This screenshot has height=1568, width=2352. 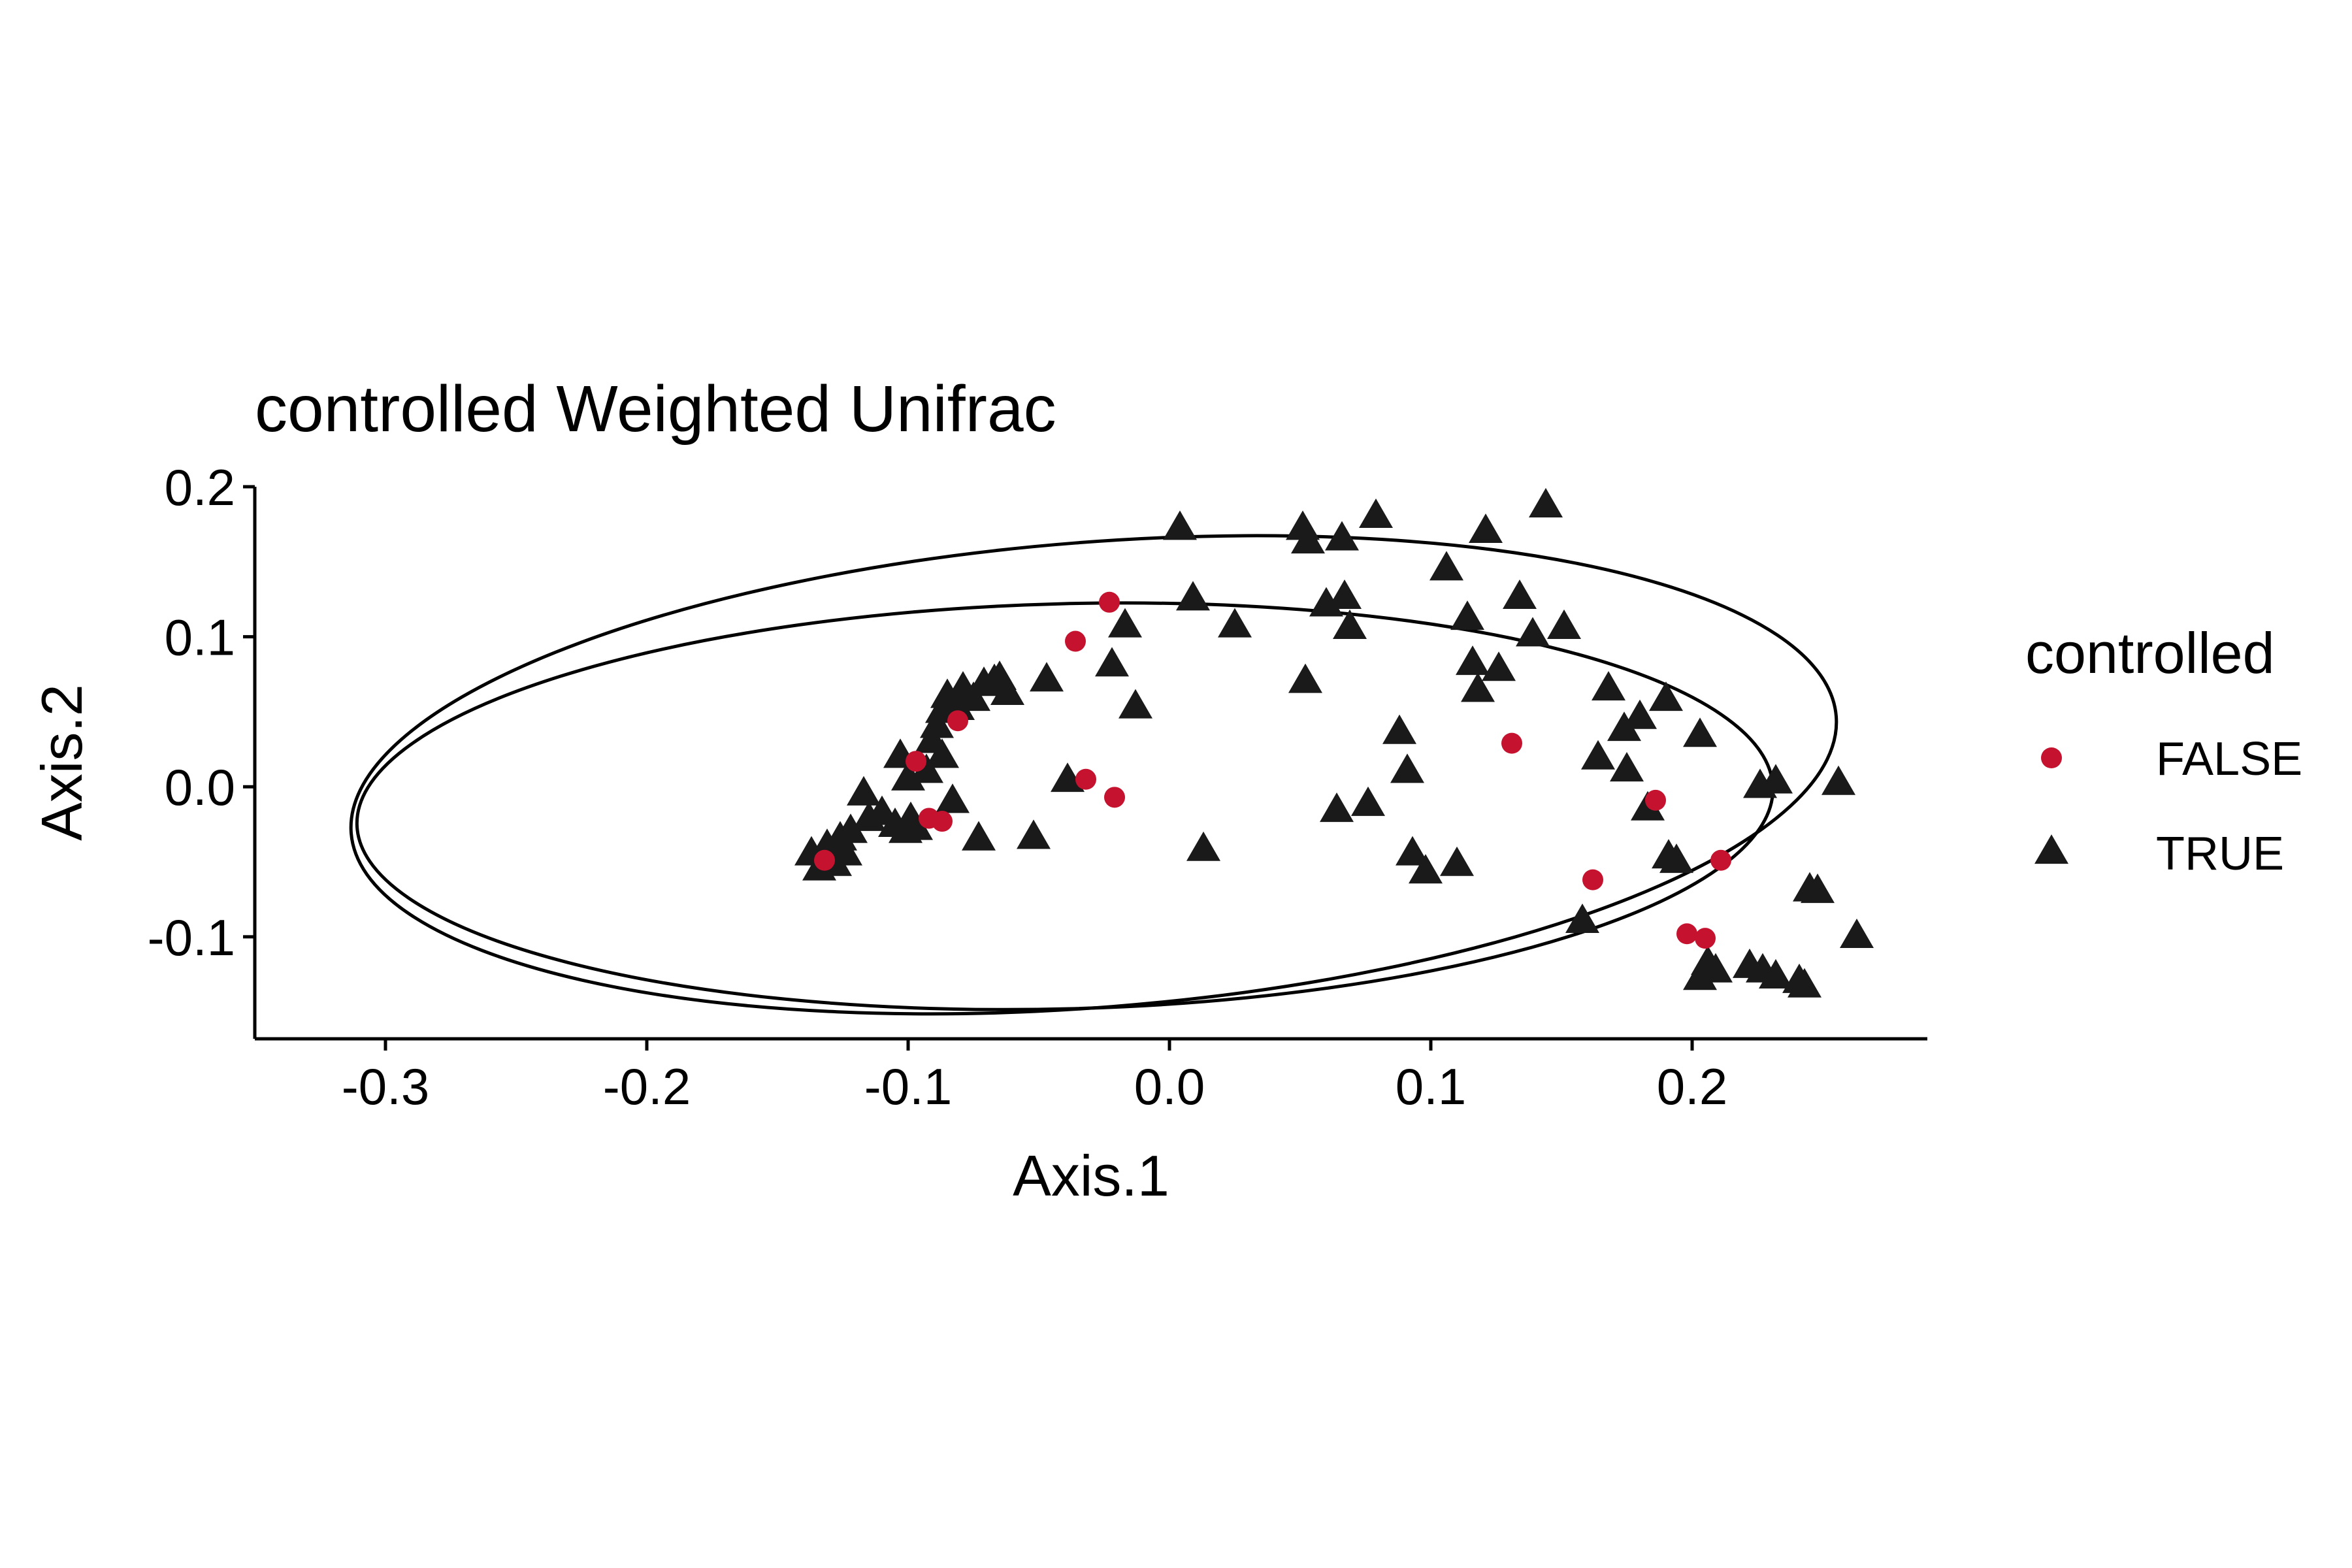 I want to click on x-tick-label: 0.1, so click(x=1431, y=1086).